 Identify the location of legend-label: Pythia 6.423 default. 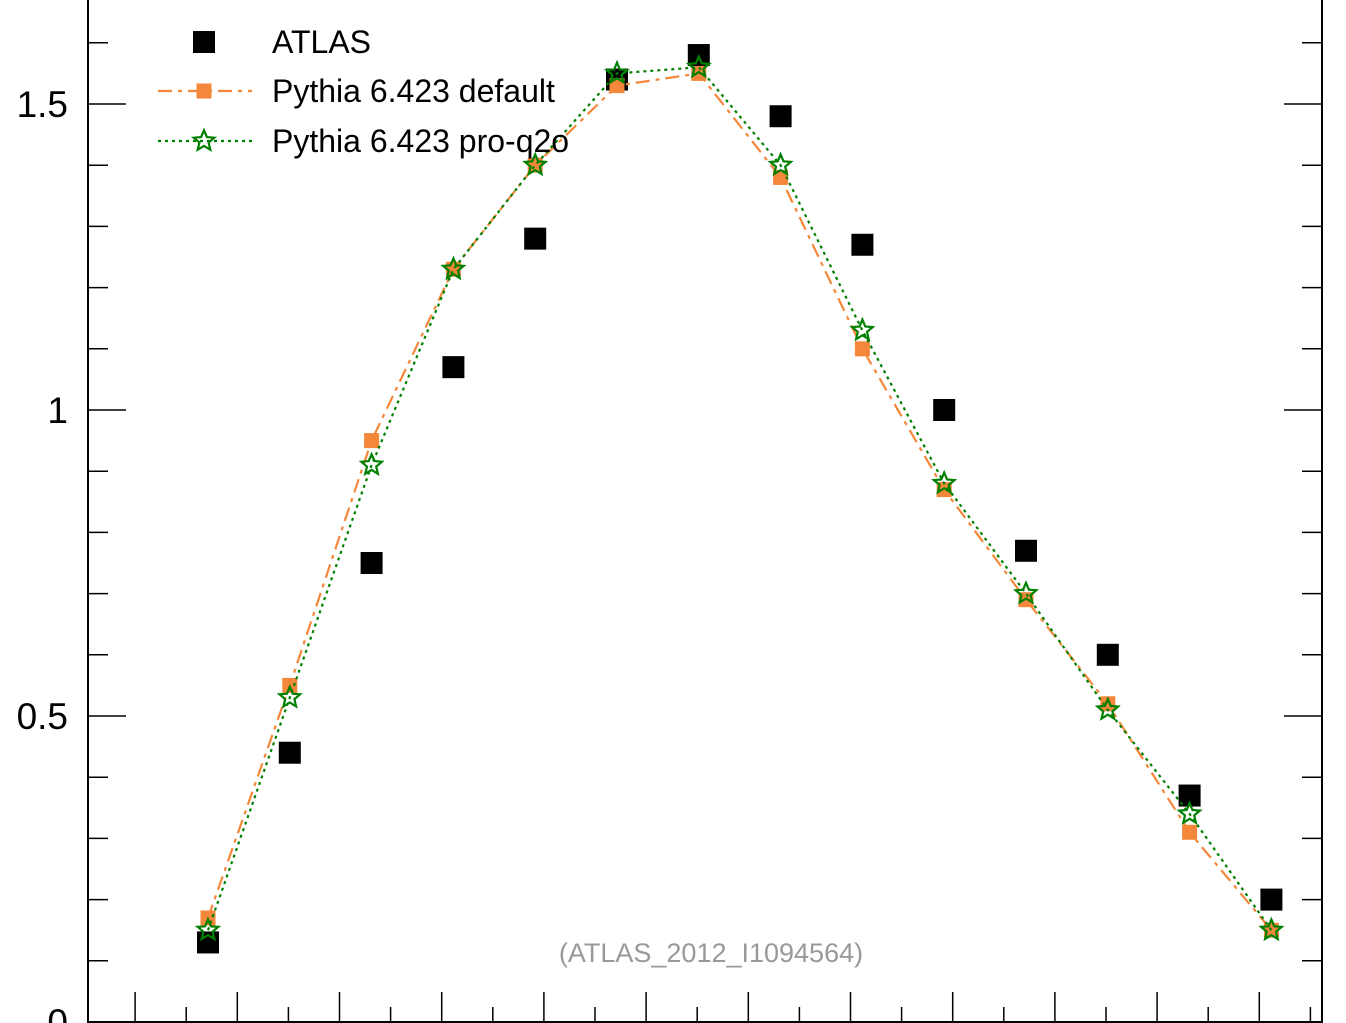
(413, 91).